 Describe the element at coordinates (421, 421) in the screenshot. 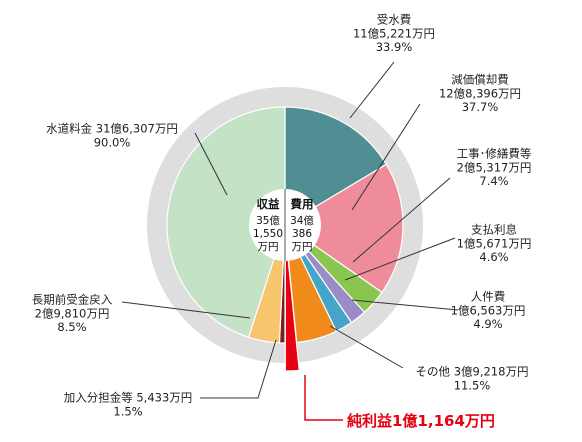

I see `net-profit-label: 純利益1億1,164万円` at that location.